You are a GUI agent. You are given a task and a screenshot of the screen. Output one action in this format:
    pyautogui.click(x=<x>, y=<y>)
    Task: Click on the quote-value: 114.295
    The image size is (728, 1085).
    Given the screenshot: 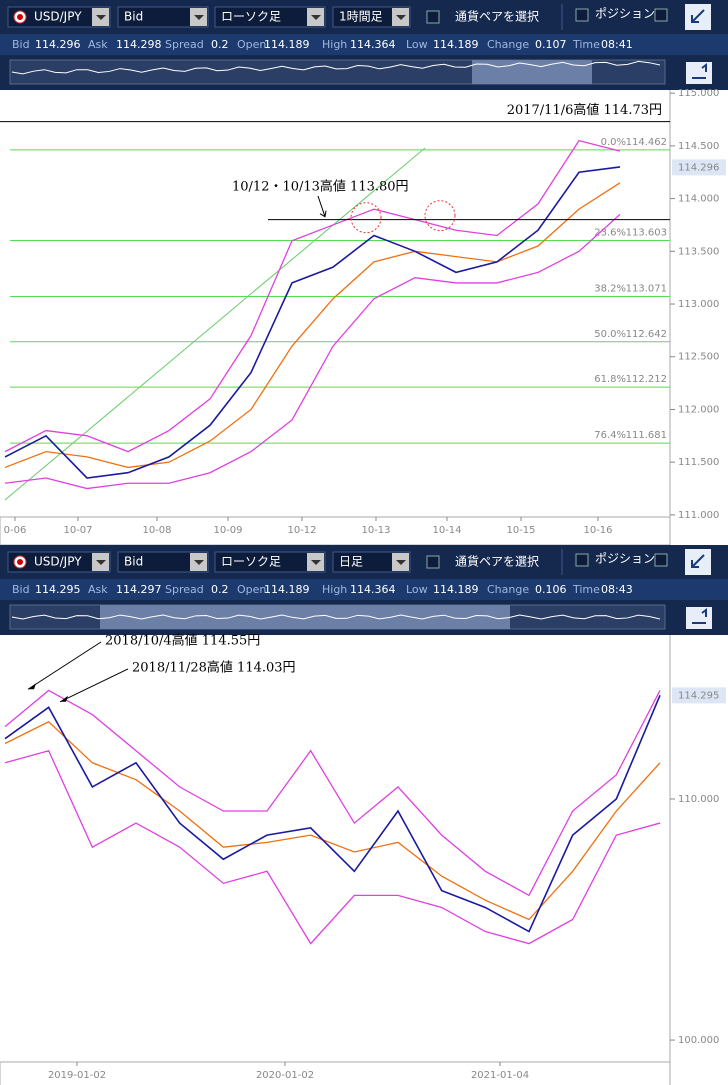 What is the action you would take?
    pyautogui.click(x=58, y=589)
    